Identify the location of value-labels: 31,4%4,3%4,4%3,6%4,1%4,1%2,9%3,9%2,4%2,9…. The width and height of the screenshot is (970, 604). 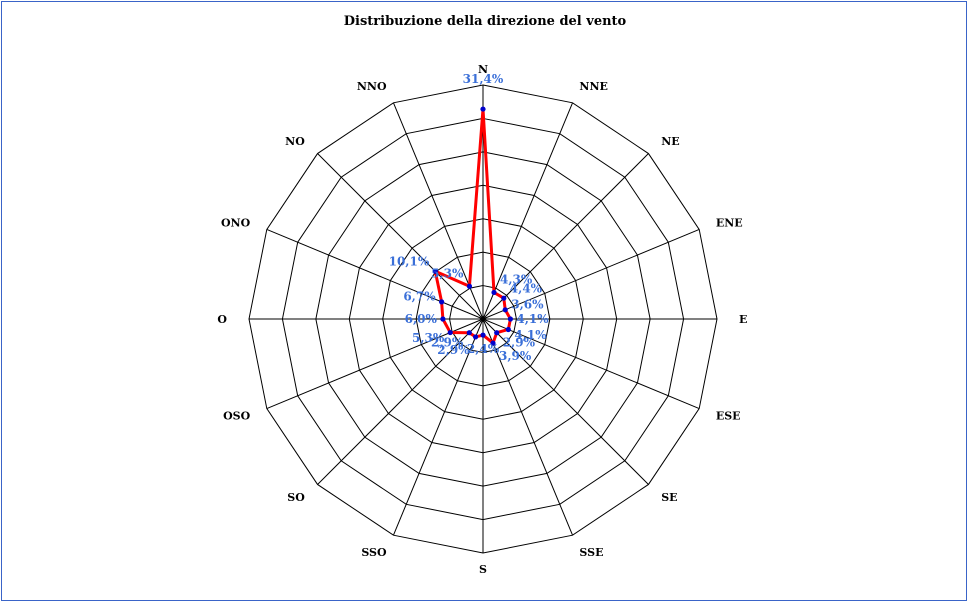
(469, 217).